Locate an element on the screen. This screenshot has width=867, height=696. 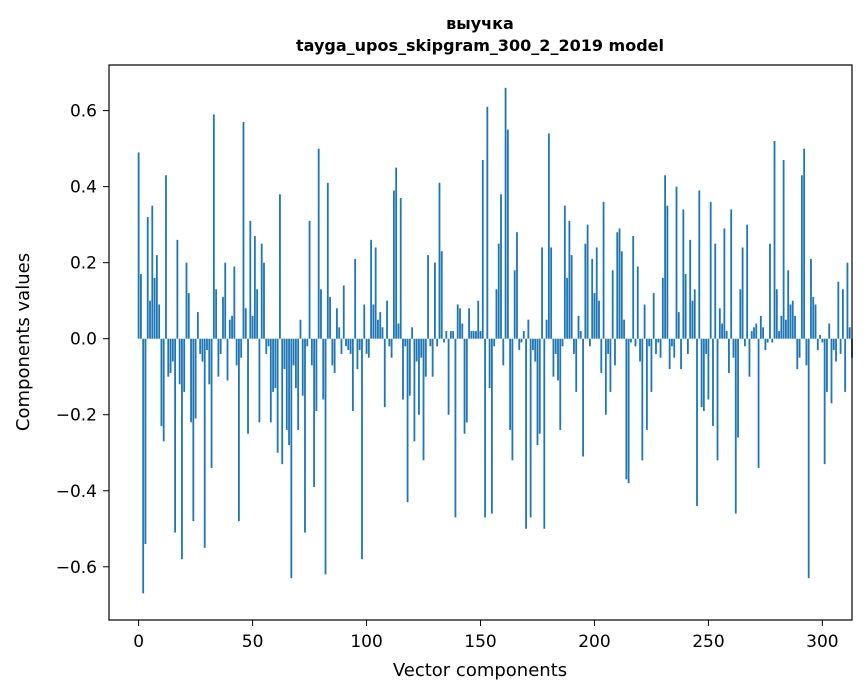
x-tick-label: 200 is located at coordinates (594, 642).